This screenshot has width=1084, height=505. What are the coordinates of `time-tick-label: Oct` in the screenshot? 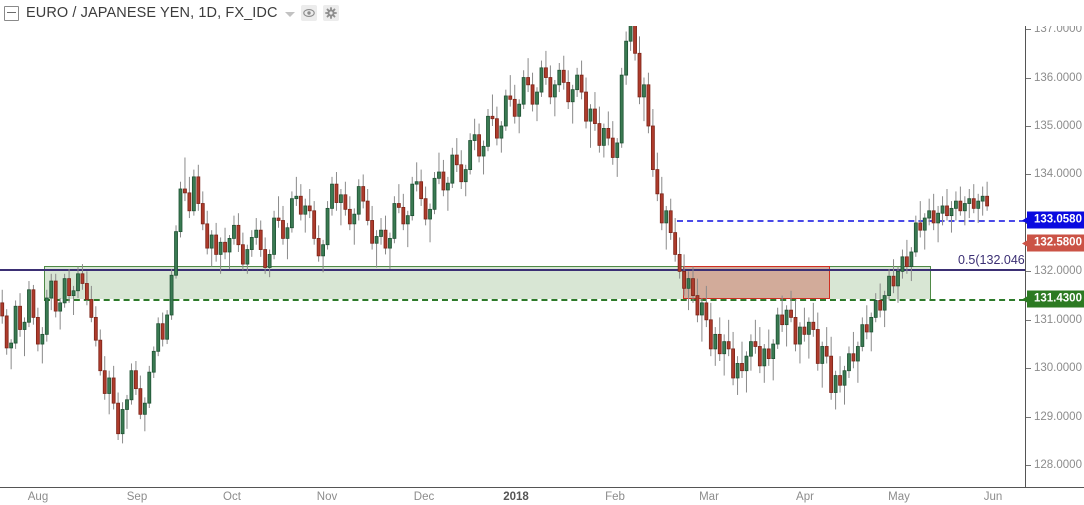 It's located at (232, 497).